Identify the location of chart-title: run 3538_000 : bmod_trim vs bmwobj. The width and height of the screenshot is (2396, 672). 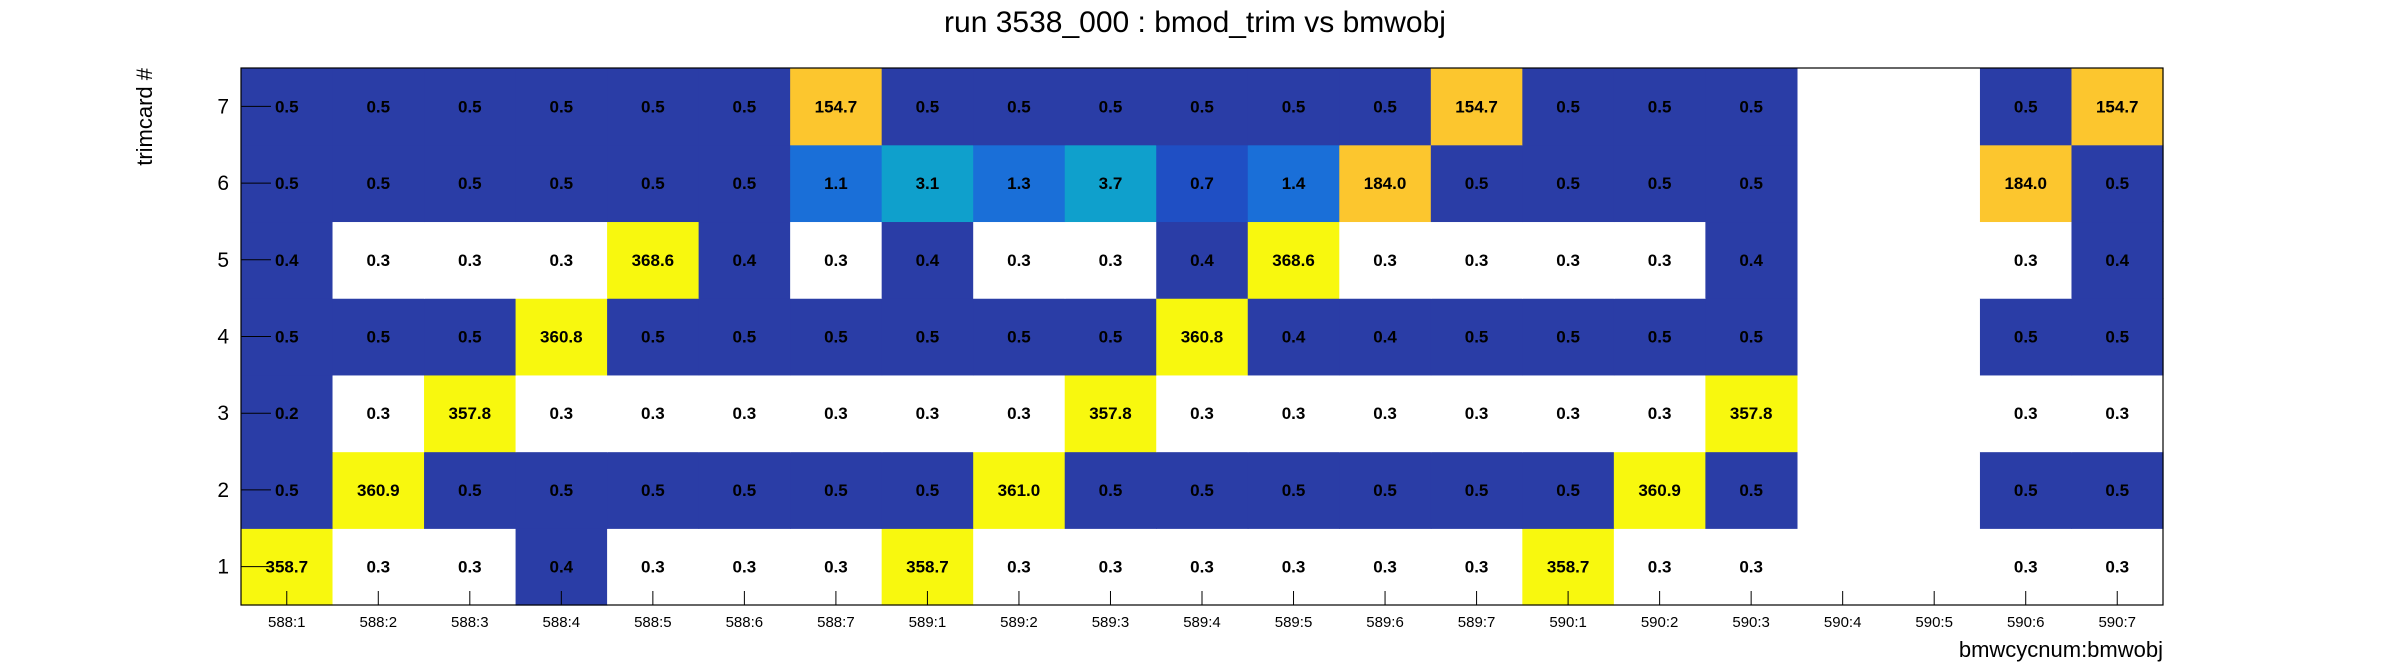
(1195, 22).